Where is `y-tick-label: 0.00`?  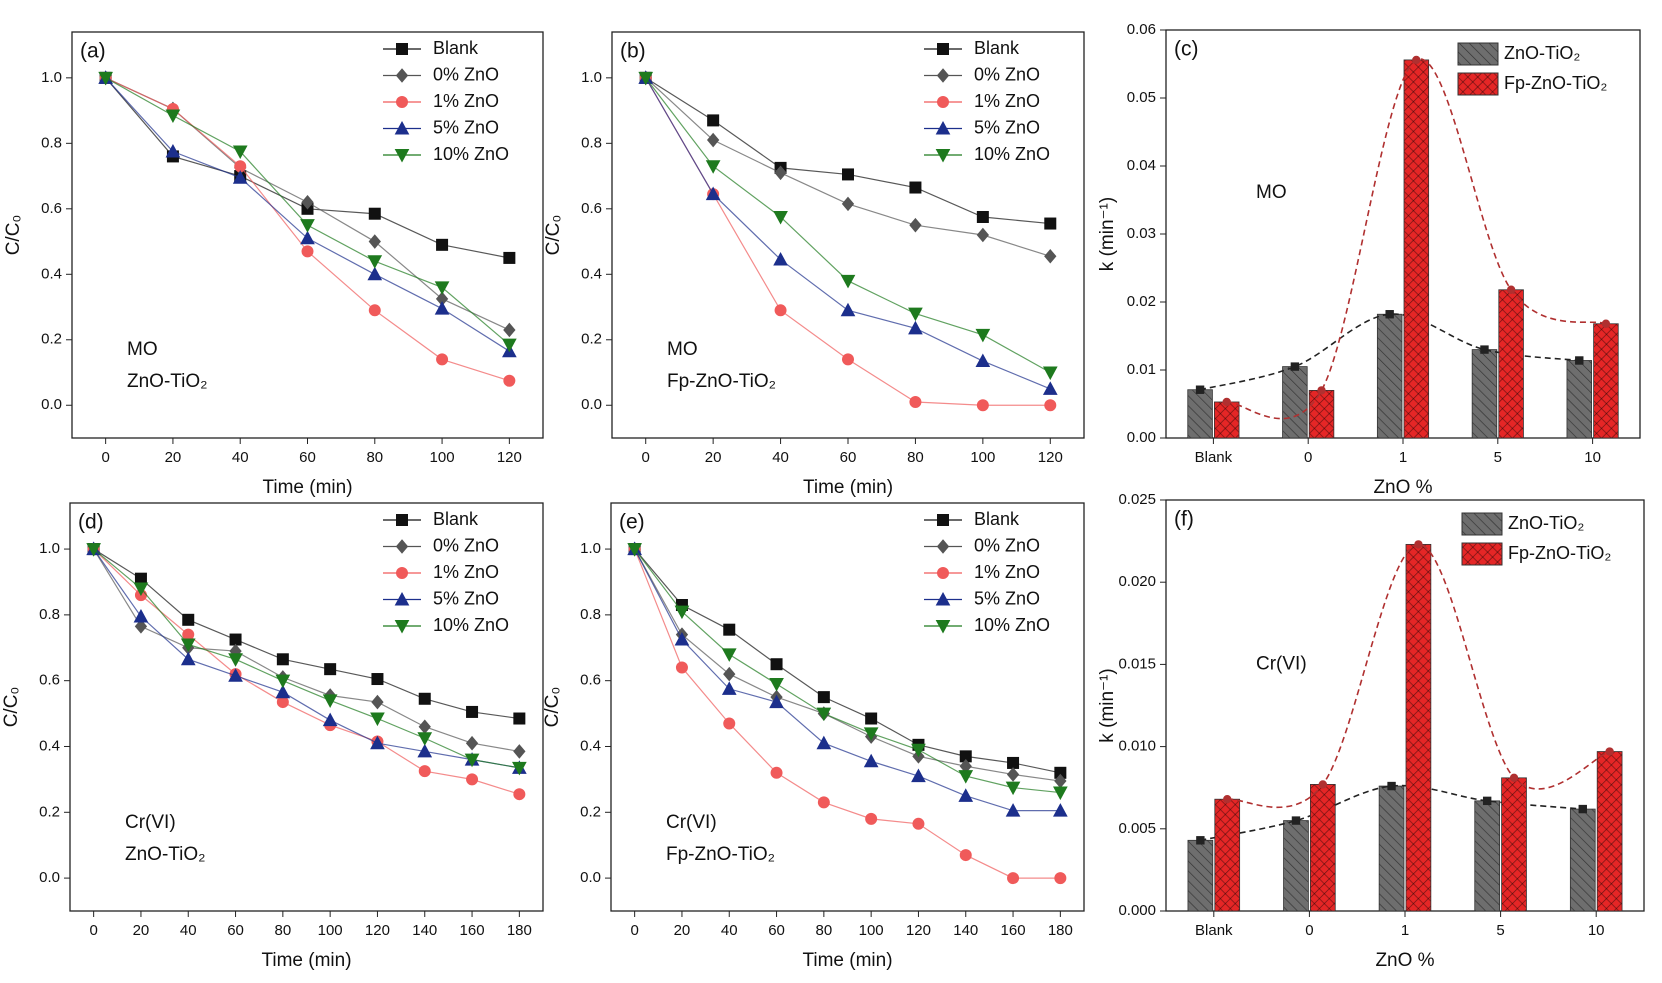
y-tick-label: 0.00 is located at coordinates (1141, 437).